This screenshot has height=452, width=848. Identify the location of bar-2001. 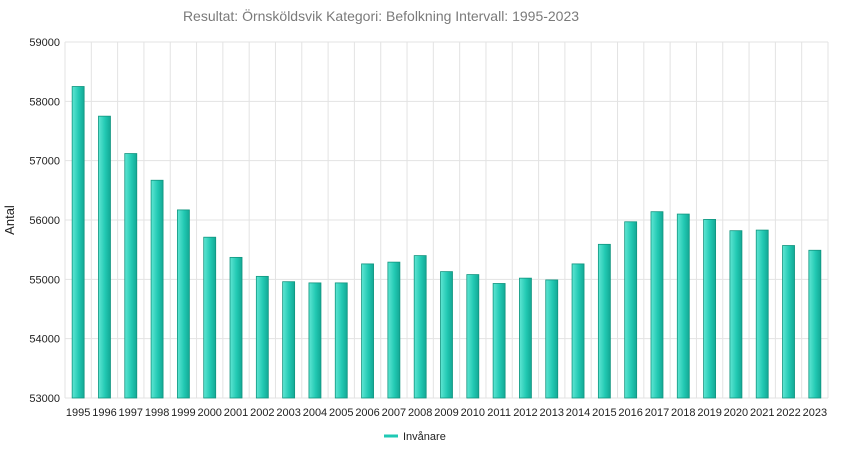
(236, 327).